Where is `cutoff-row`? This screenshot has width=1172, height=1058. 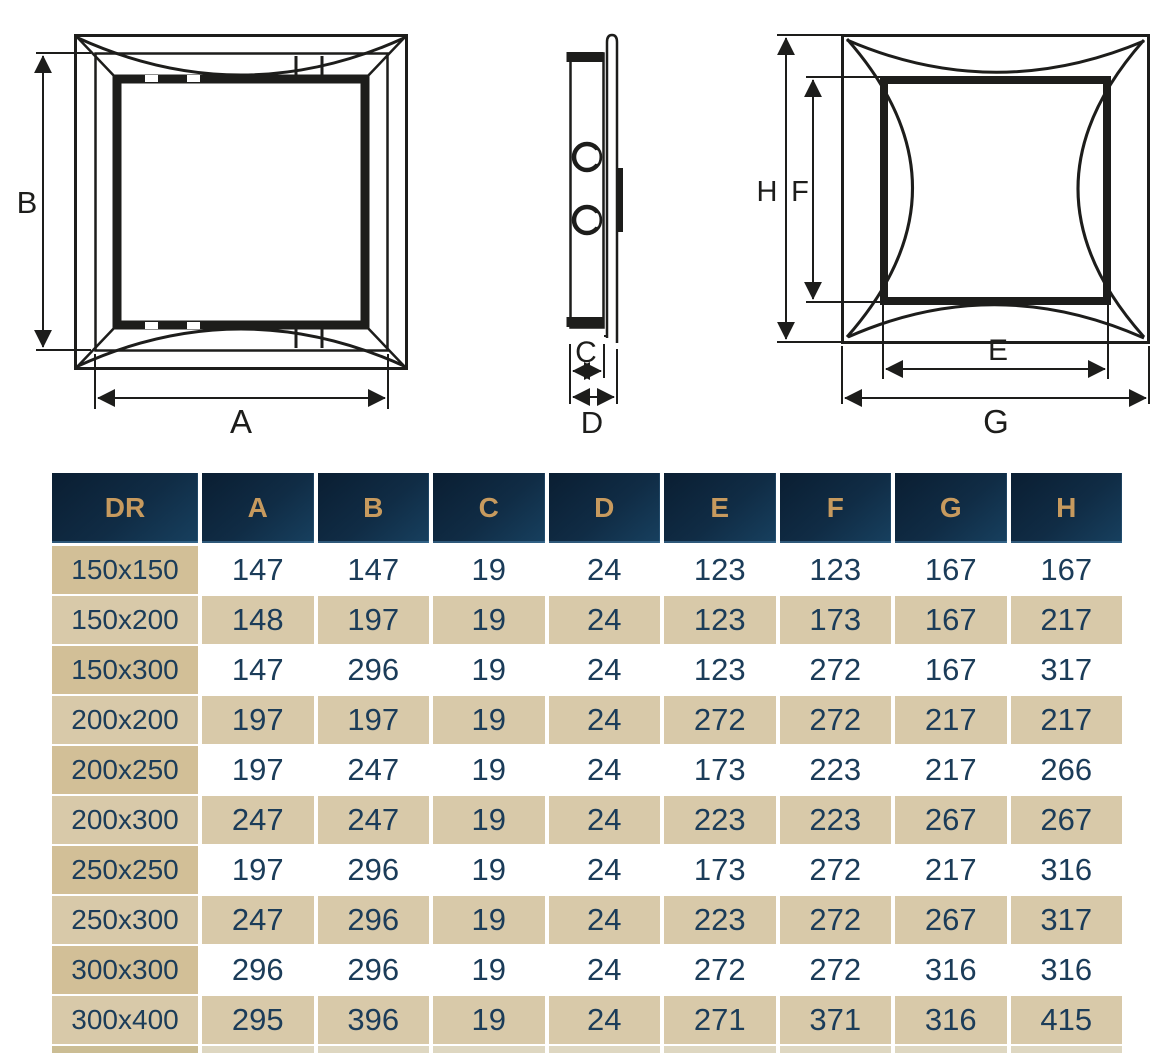 cutoff-row is located at coordinates (587, 1049).